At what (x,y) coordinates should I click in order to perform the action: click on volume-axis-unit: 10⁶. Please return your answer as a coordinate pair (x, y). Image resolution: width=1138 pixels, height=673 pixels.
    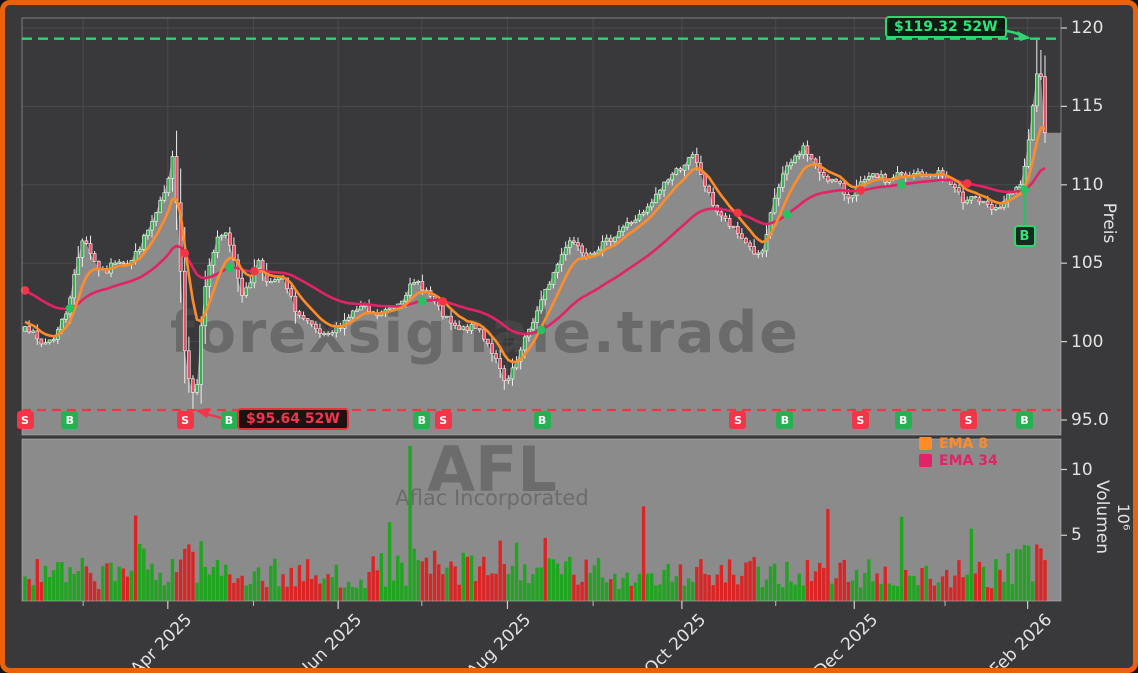
    Looking at the image, I should click on (1123, 517).